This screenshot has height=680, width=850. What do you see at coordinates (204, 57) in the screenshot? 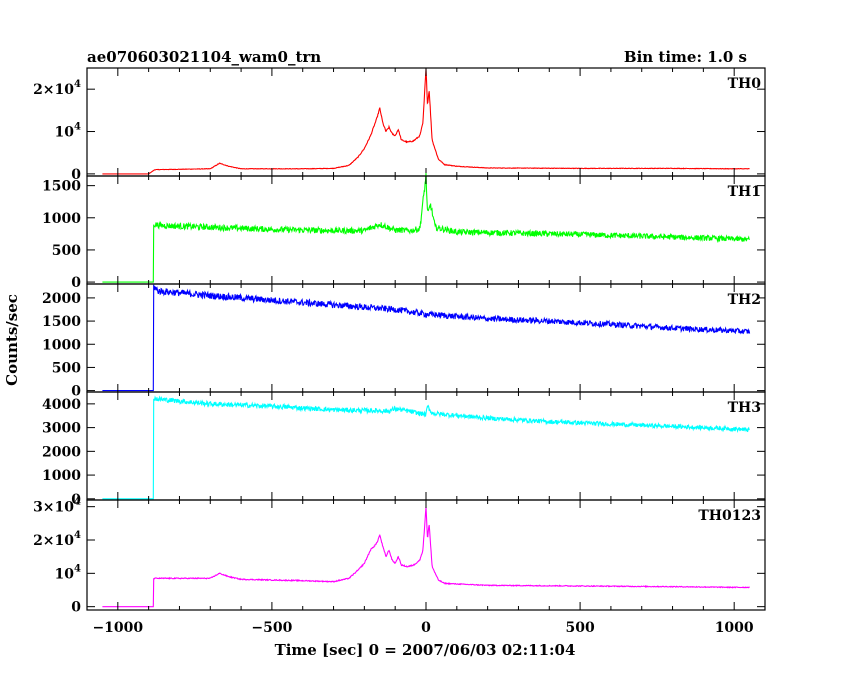
I see `chart-title: ae070603021104_wam0_trn` at bounding box center [204, 57].